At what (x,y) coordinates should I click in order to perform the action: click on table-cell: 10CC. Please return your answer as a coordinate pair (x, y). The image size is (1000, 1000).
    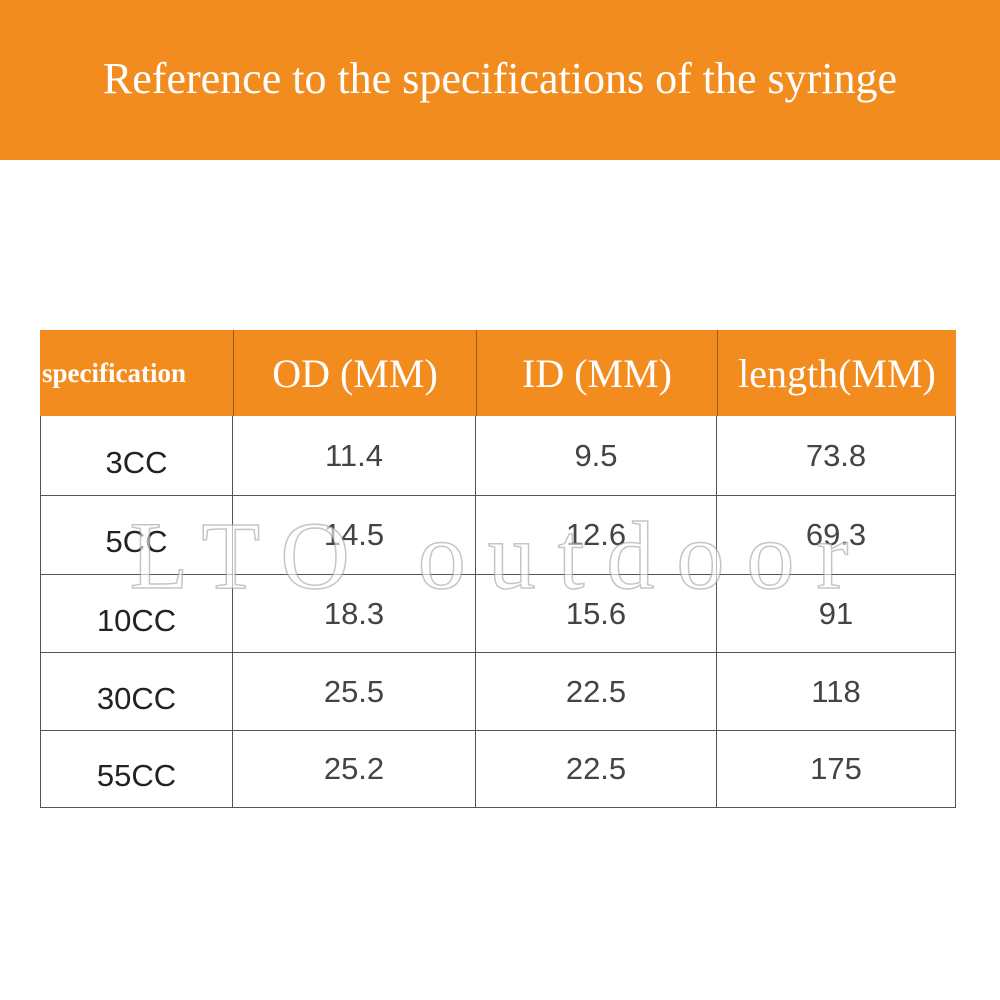
    Looking at the image, I should click on (136, 614).